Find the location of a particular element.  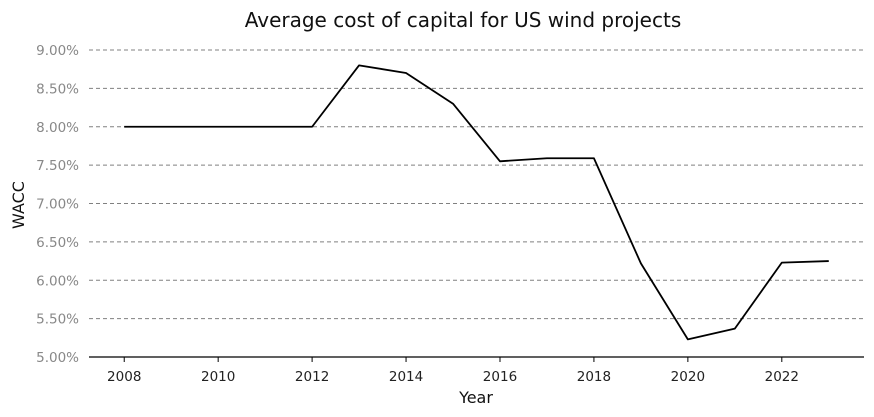

y-tick-label: 6.50% is located at coordinates (57, 243).